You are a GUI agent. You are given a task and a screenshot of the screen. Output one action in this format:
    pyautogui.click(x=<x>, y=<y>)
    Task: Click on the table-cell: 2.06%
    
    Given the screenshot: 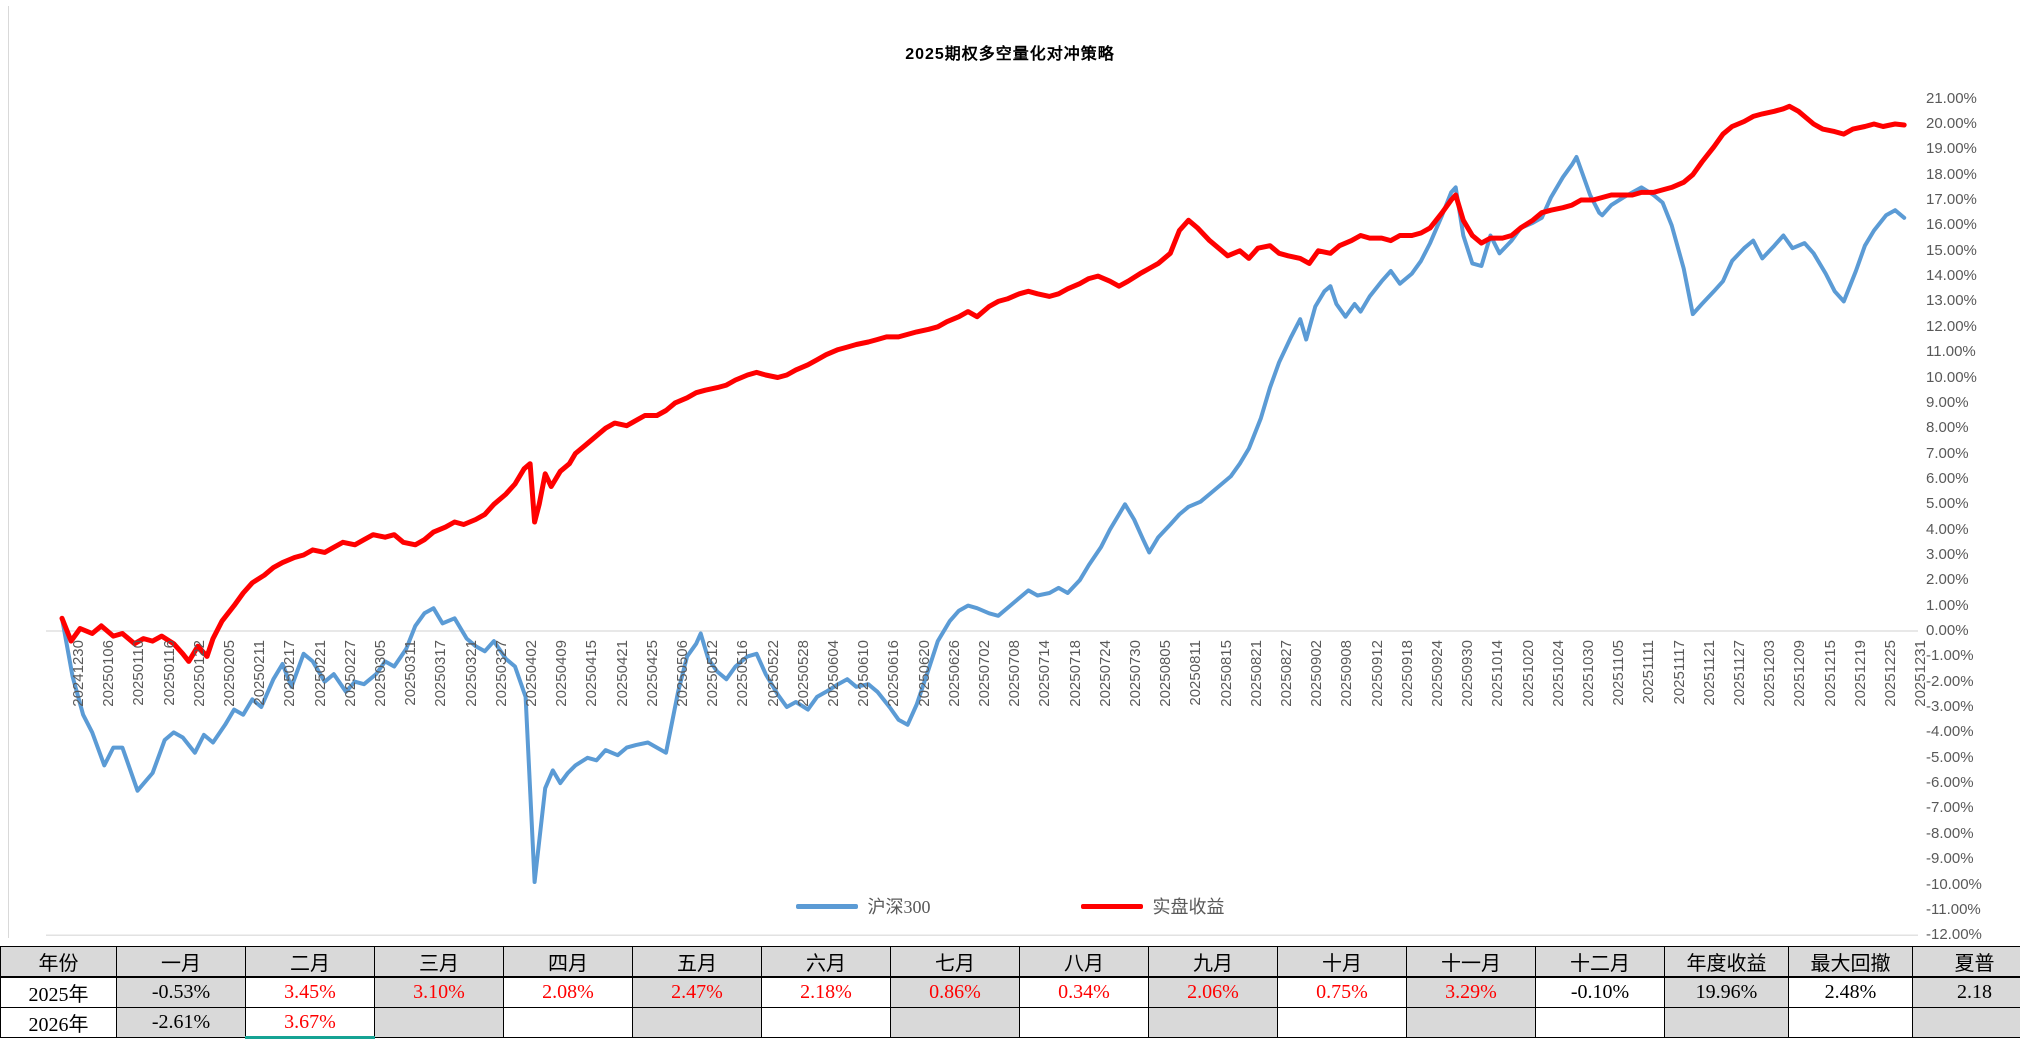 What is the action you would take?
    pyautogui.click(x=1213, y=992)
    